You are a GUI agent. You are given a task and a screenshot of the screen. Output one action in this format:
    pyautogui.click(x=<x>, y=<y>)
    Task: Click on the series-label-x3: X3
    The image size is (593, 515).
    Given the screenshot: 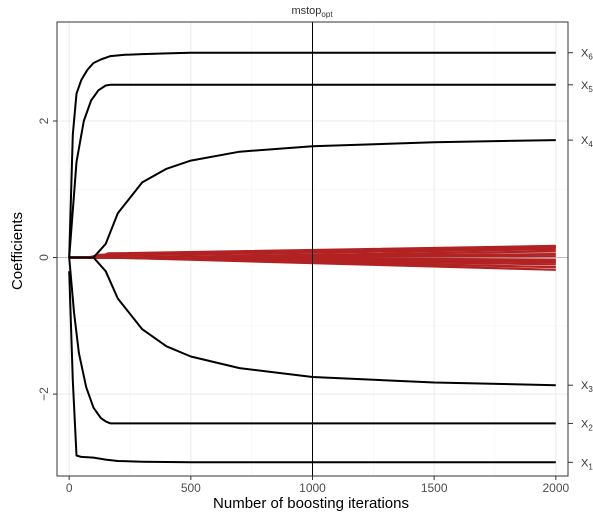 What is the action you would take?
    pyautogui.click(x=587, y=387)
    